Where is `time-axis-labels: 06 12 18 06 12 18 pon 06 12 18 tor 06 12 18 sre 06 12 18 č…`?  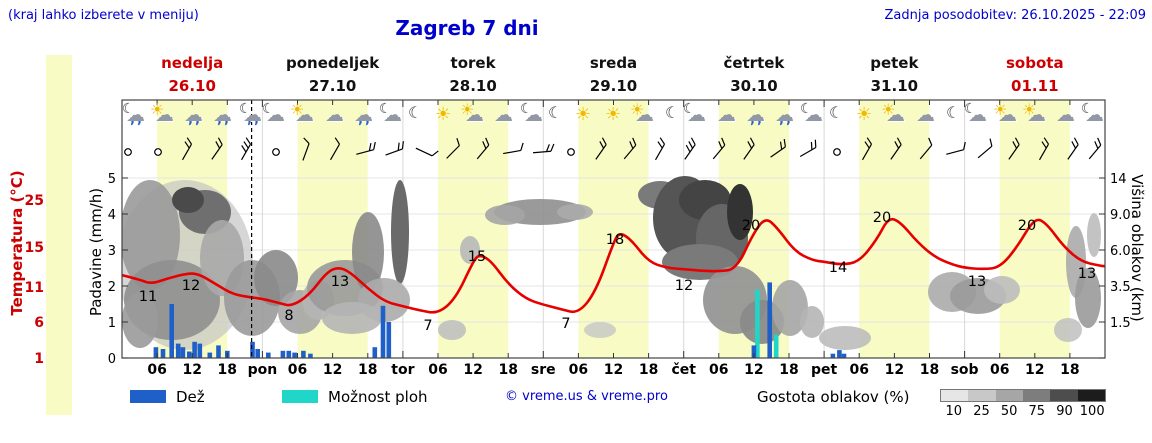 time-axis-labels: 06 12 18 06 12 18 pon 06 12 18 tor 06 12 18 sre 06 12 18 č… is located at coordinates (613, 370).